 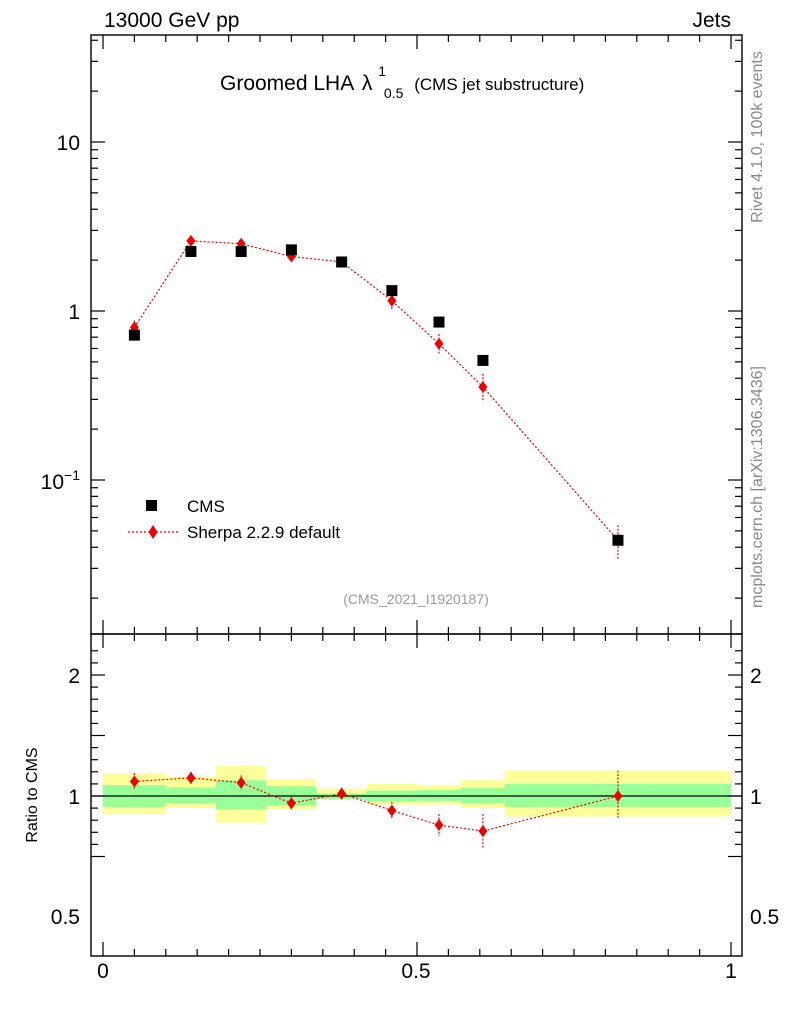 What do you see at coordinates (756, 797) in the screenshot?
I see `ratio-ytick-label-right-1: 1` at bounding box center [756, 797].